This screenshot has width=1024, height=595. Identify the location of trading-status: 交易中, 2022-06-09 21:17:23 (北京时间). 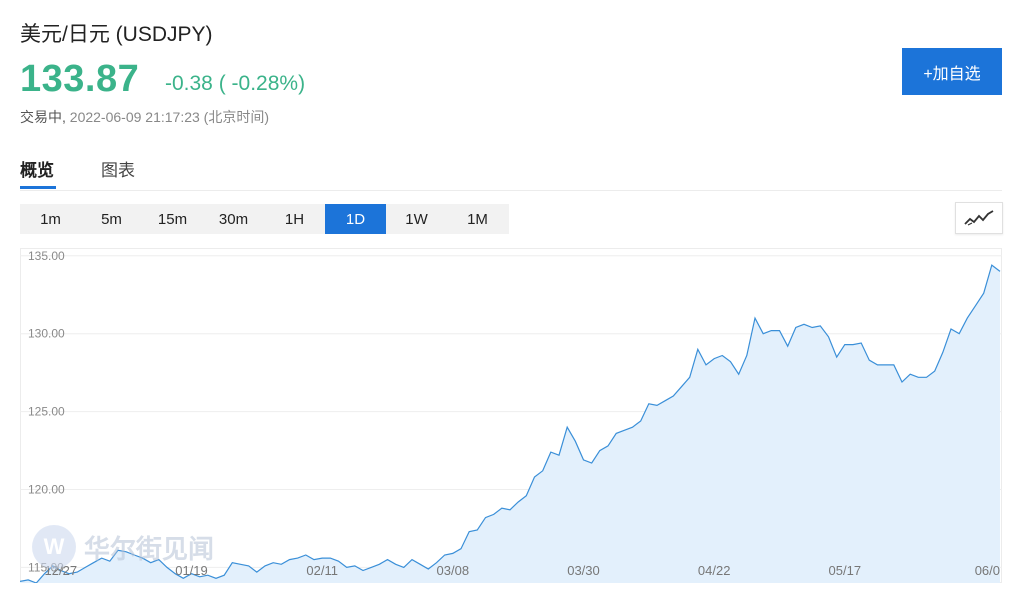
(144, 117).